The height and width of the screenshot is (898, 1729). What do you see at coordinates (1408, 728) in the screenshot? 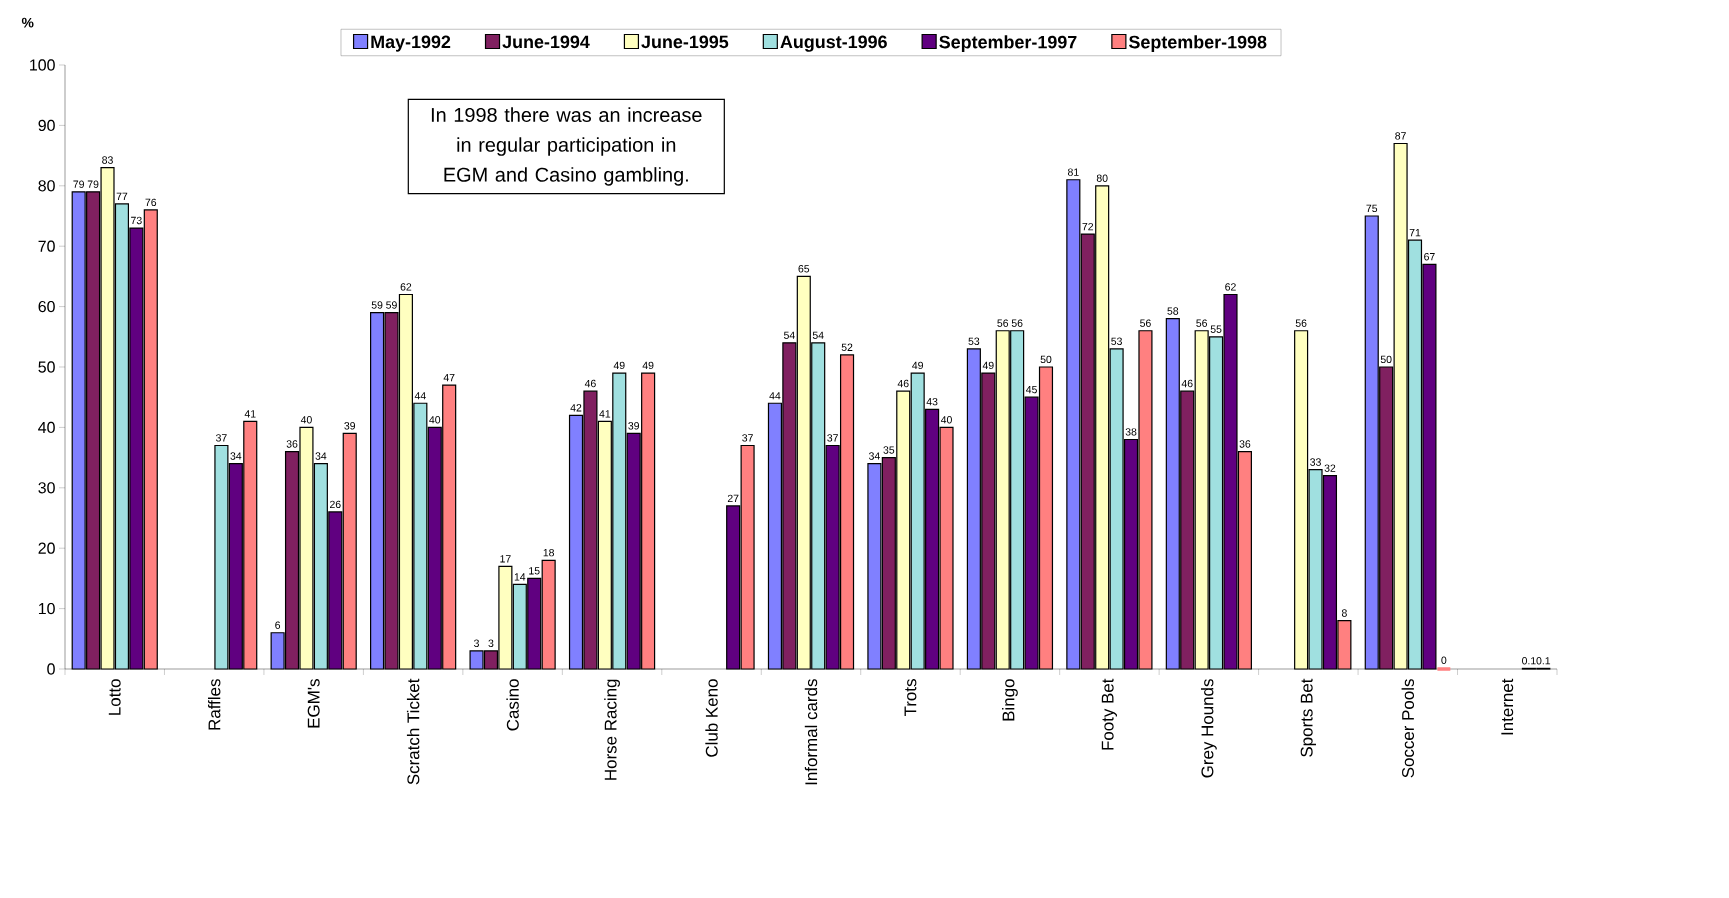
I see `x-tick-label: Soccer Pools` at bounding box center [1408, 728].